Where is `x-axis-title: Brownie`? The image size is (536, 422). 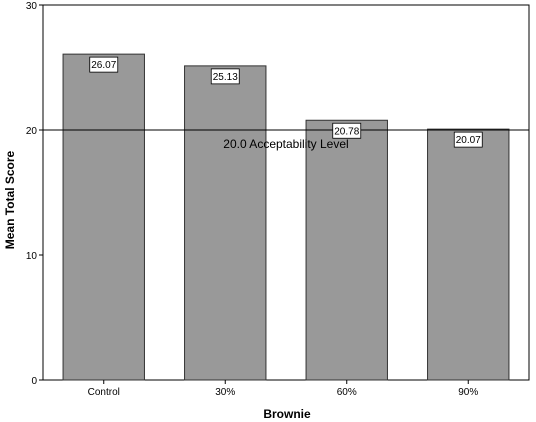 x-axis-title: Brownie is located at coordinates (287, 414).